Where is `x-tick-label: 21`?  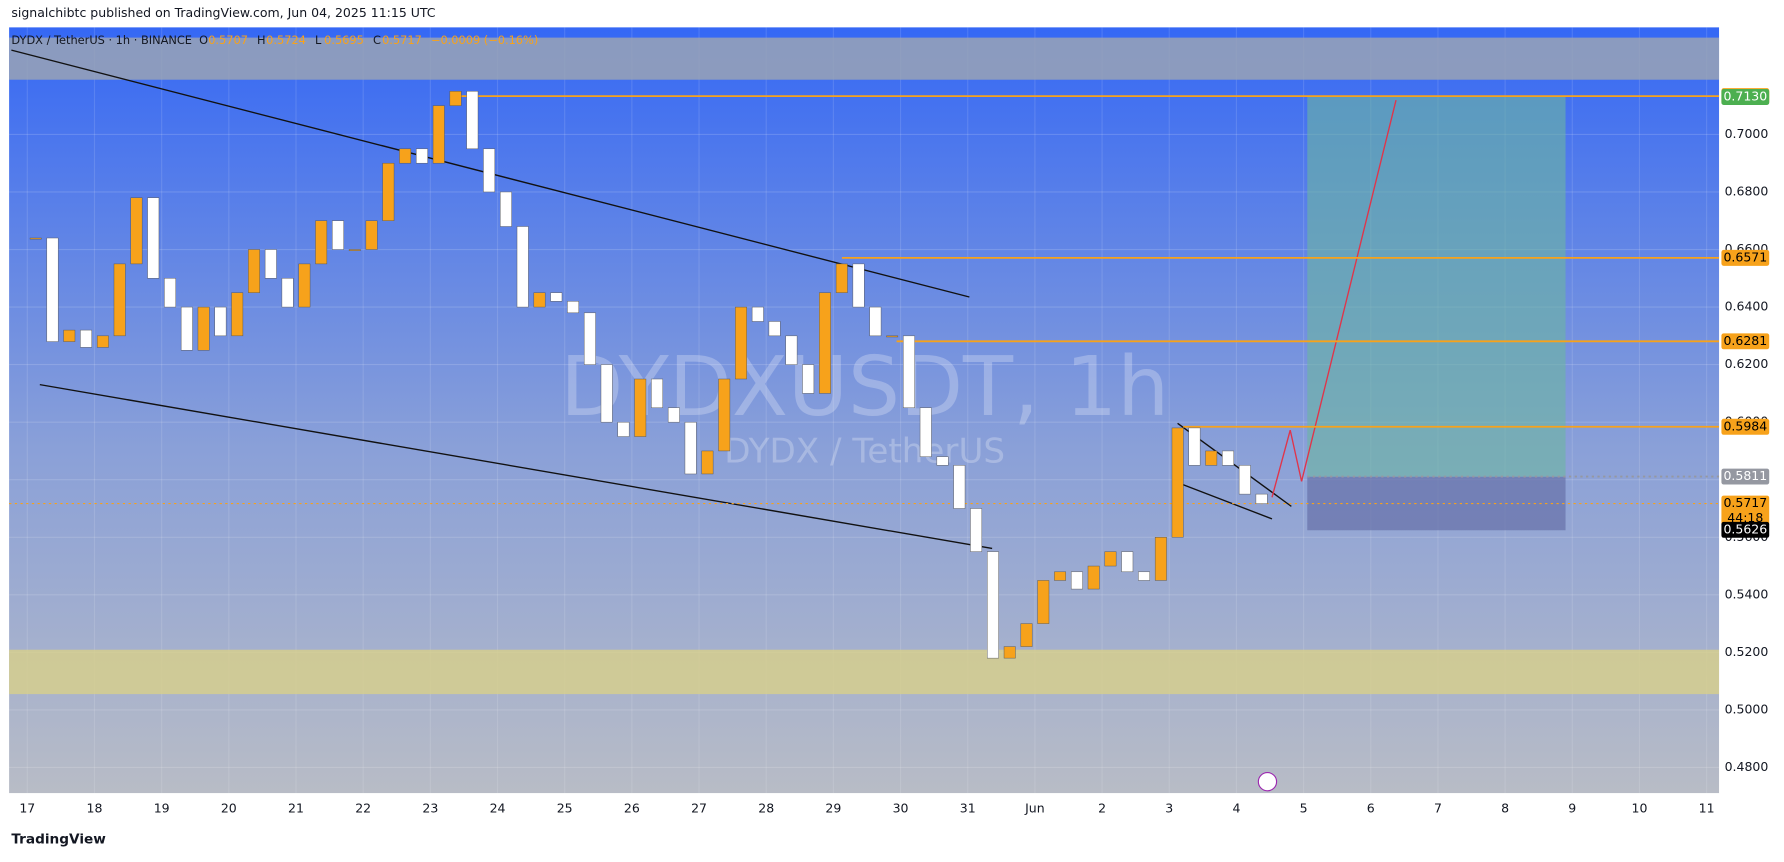
x-tick-label: 21 is located at coordinates (296, 808).